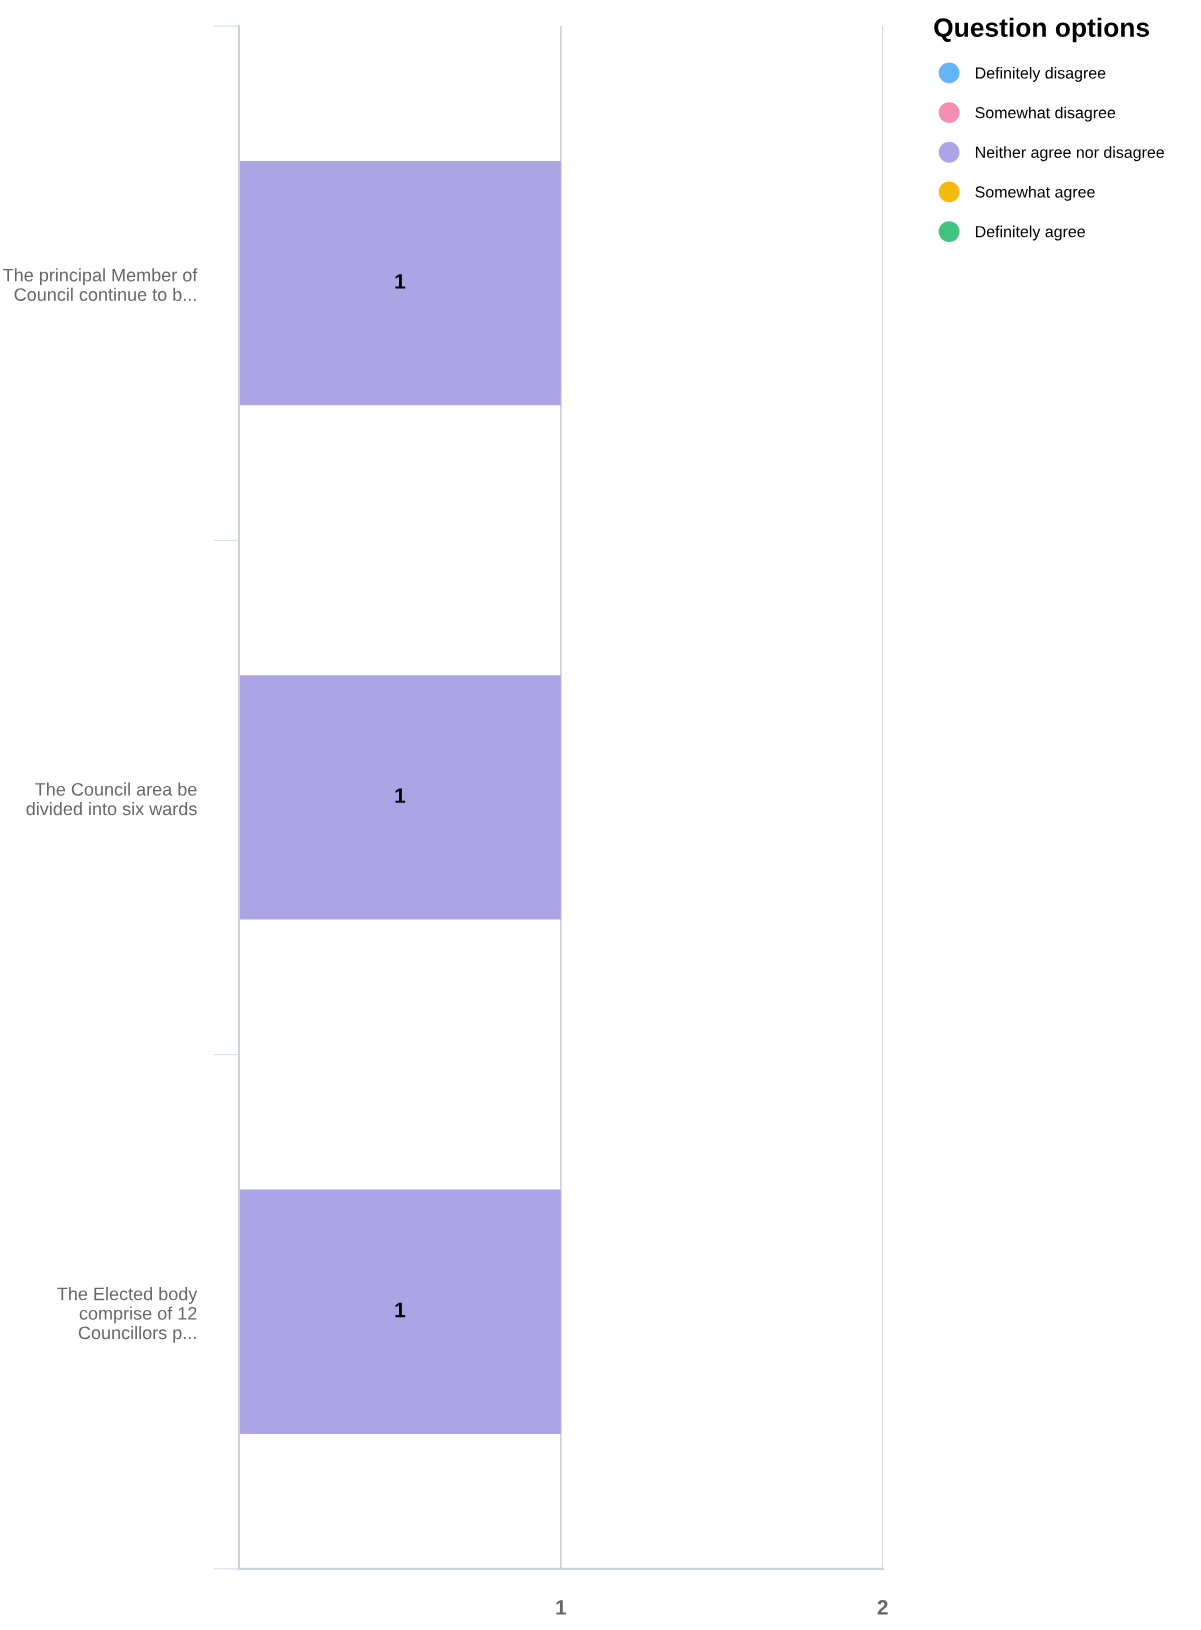 The width and height of the screenshot is (1201, 1630). I want to click on legend-label: Neither agree nor disagree, so click(1069, 154).